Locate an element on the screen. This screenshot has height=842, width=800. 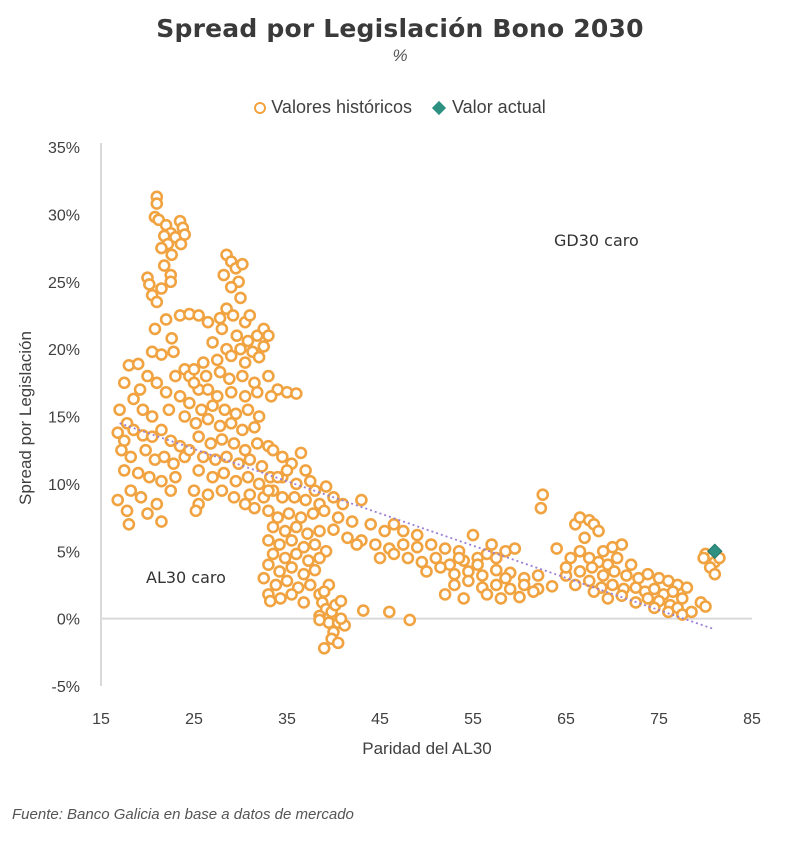
legend-label-historic: Valores históricos is located at coordinates (341, 107).